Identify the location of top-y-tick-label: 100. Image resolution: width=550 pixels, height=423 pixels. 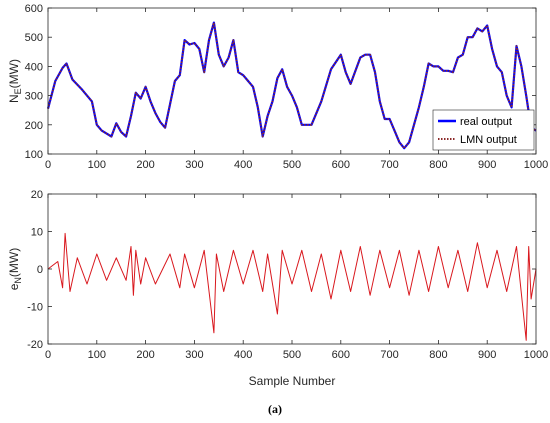
(34, 155).